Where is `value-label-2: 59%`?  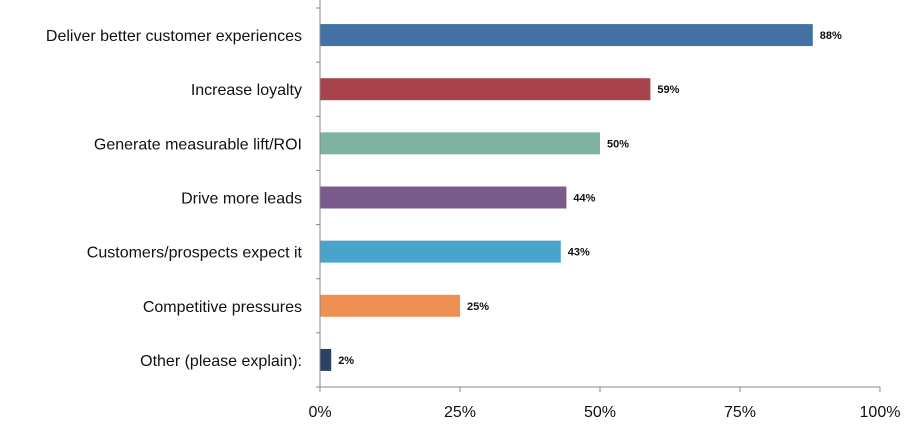
value-label-2: 59% is located at coordinates (668, 90).